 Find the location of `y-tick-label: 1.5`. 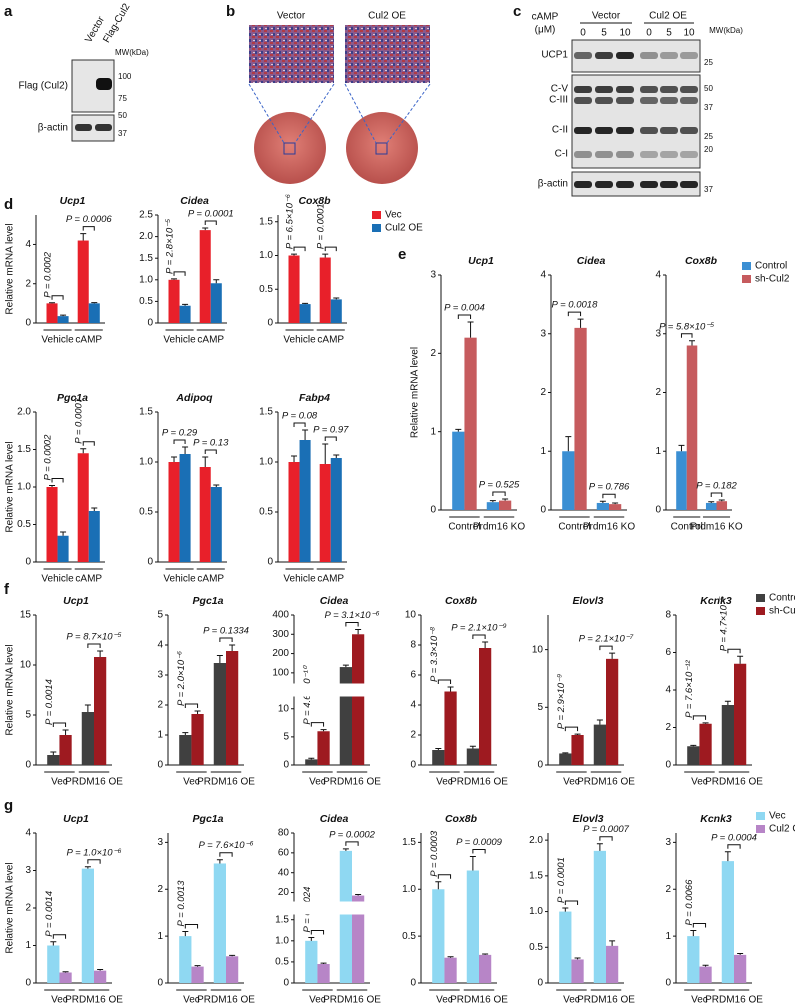

y-tick-label: 1.5 is located at coordinates (266, 412).